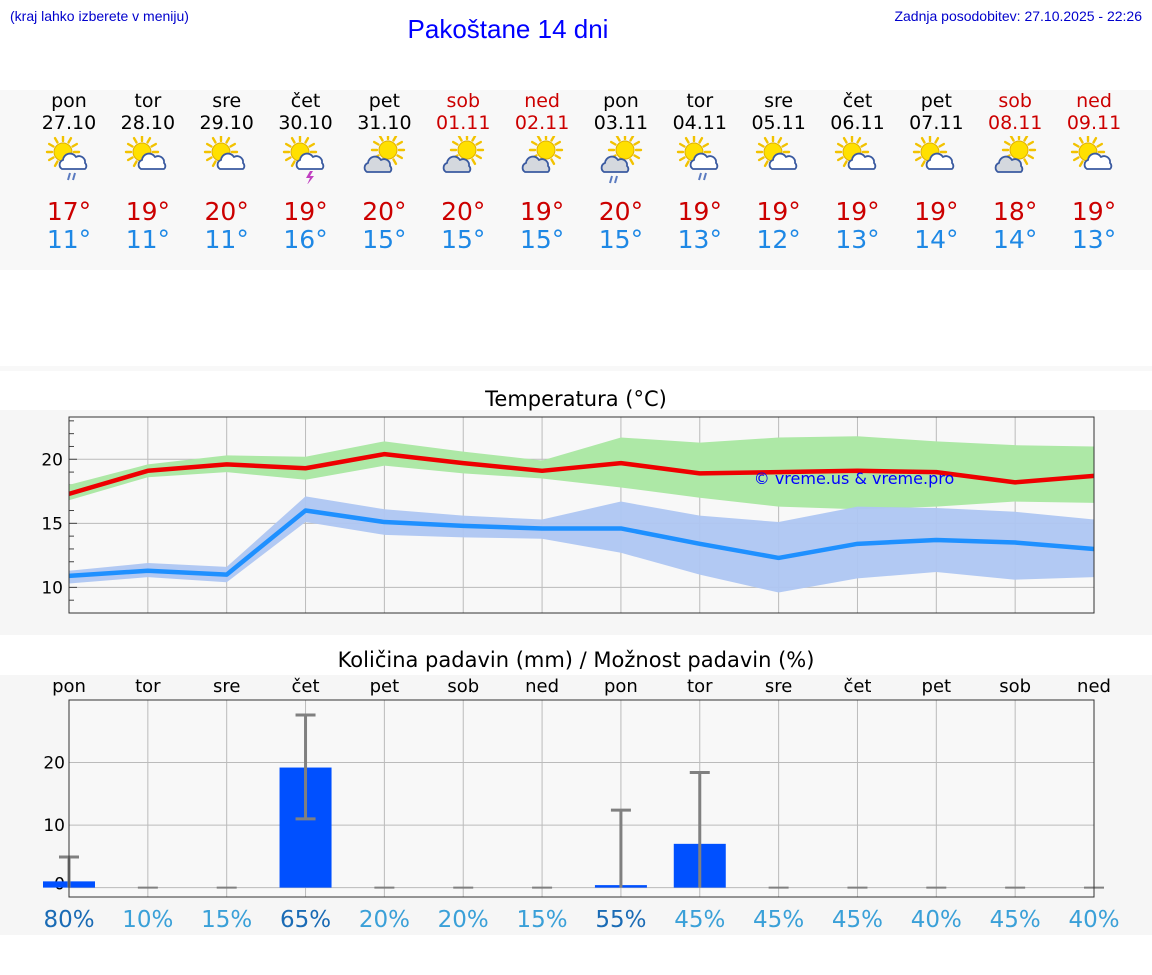  What do you see at coordinates (306, 686) in the screenshot?
I see `x-tick-label: čet` at bounding box center [306, 686].